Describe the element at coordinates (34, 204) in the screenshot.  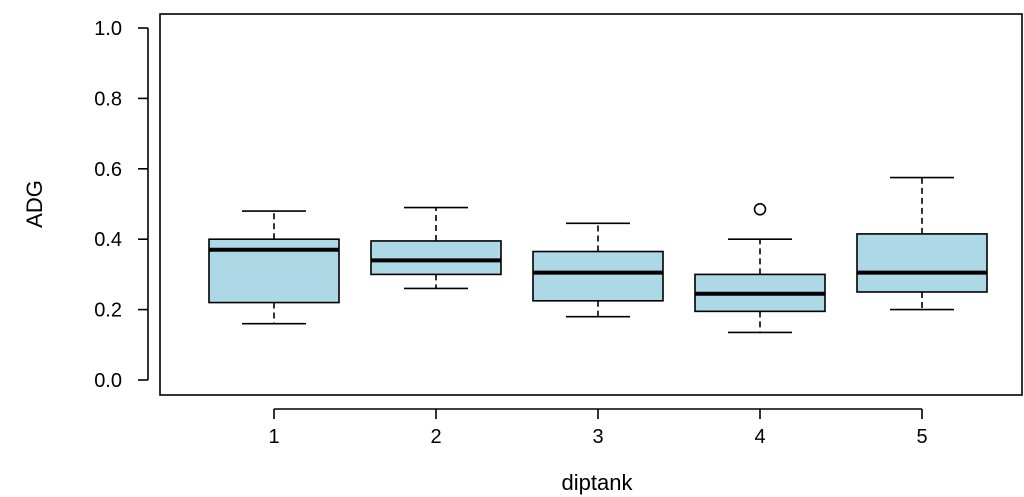
I see `y-axis-title: ADG` at that location.